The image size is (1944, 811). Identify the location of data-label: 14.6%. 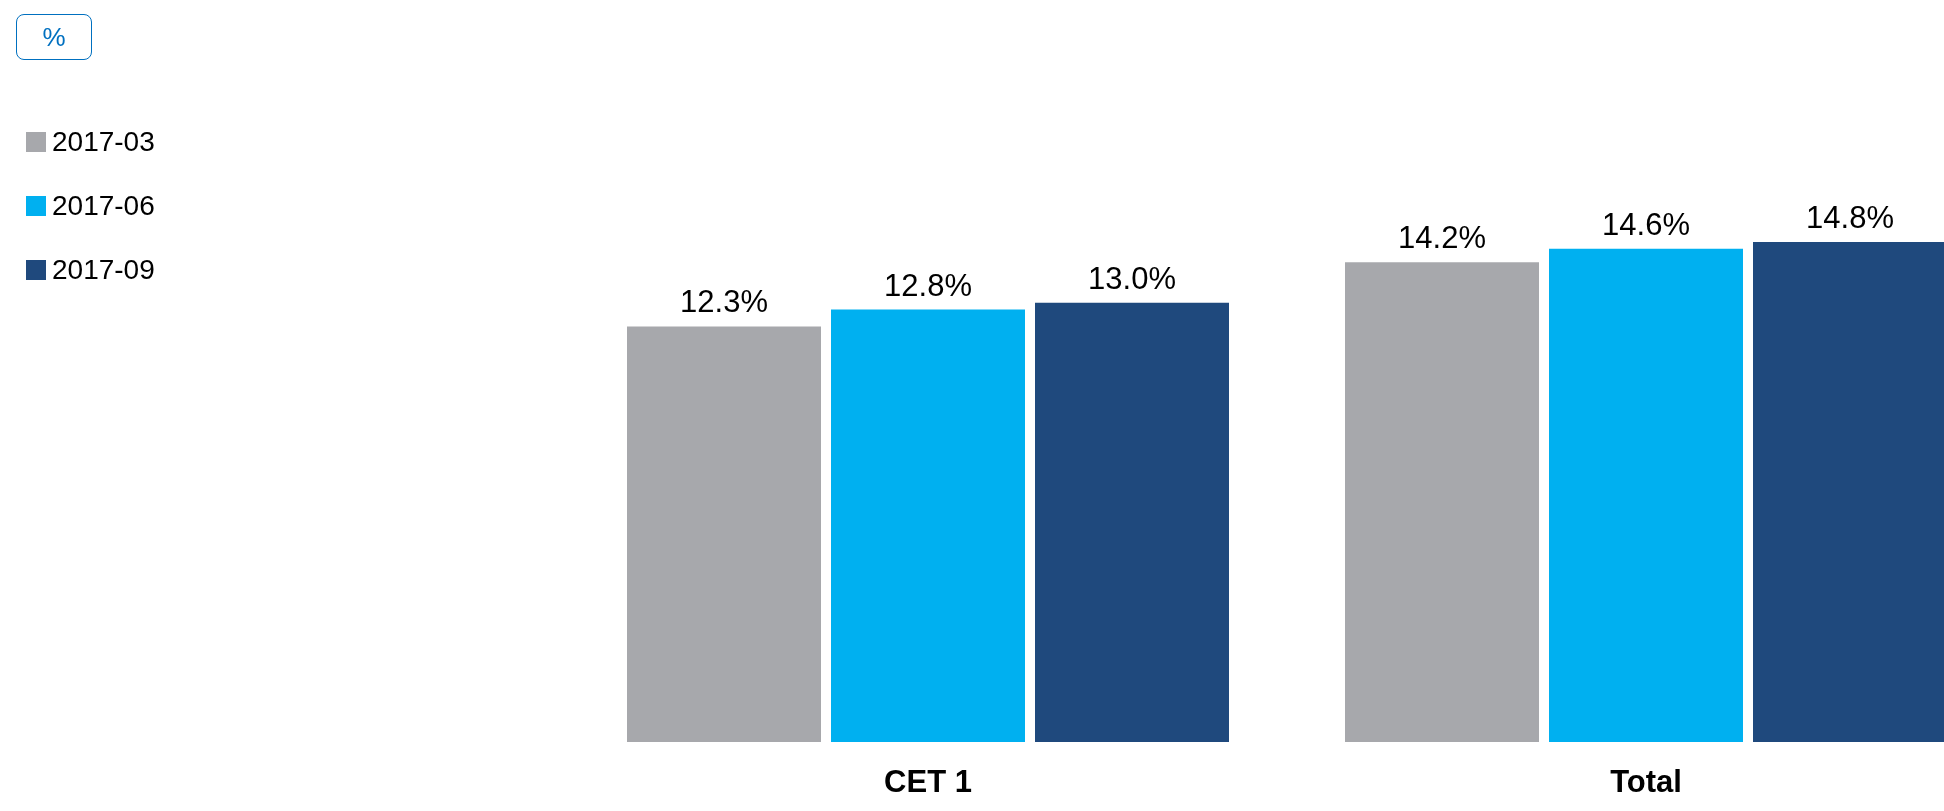
(1646, 224).